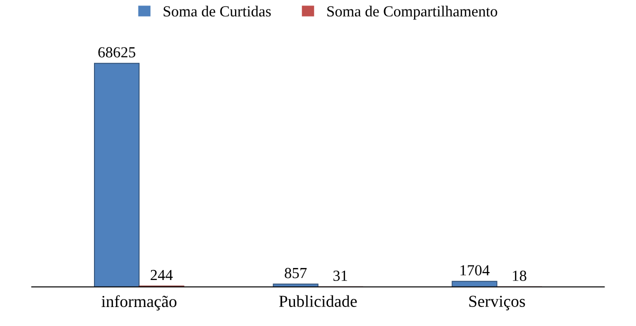  Describe the element at coordinates (340, 275) in the screenshot. I see `data-label: 31` at that location.